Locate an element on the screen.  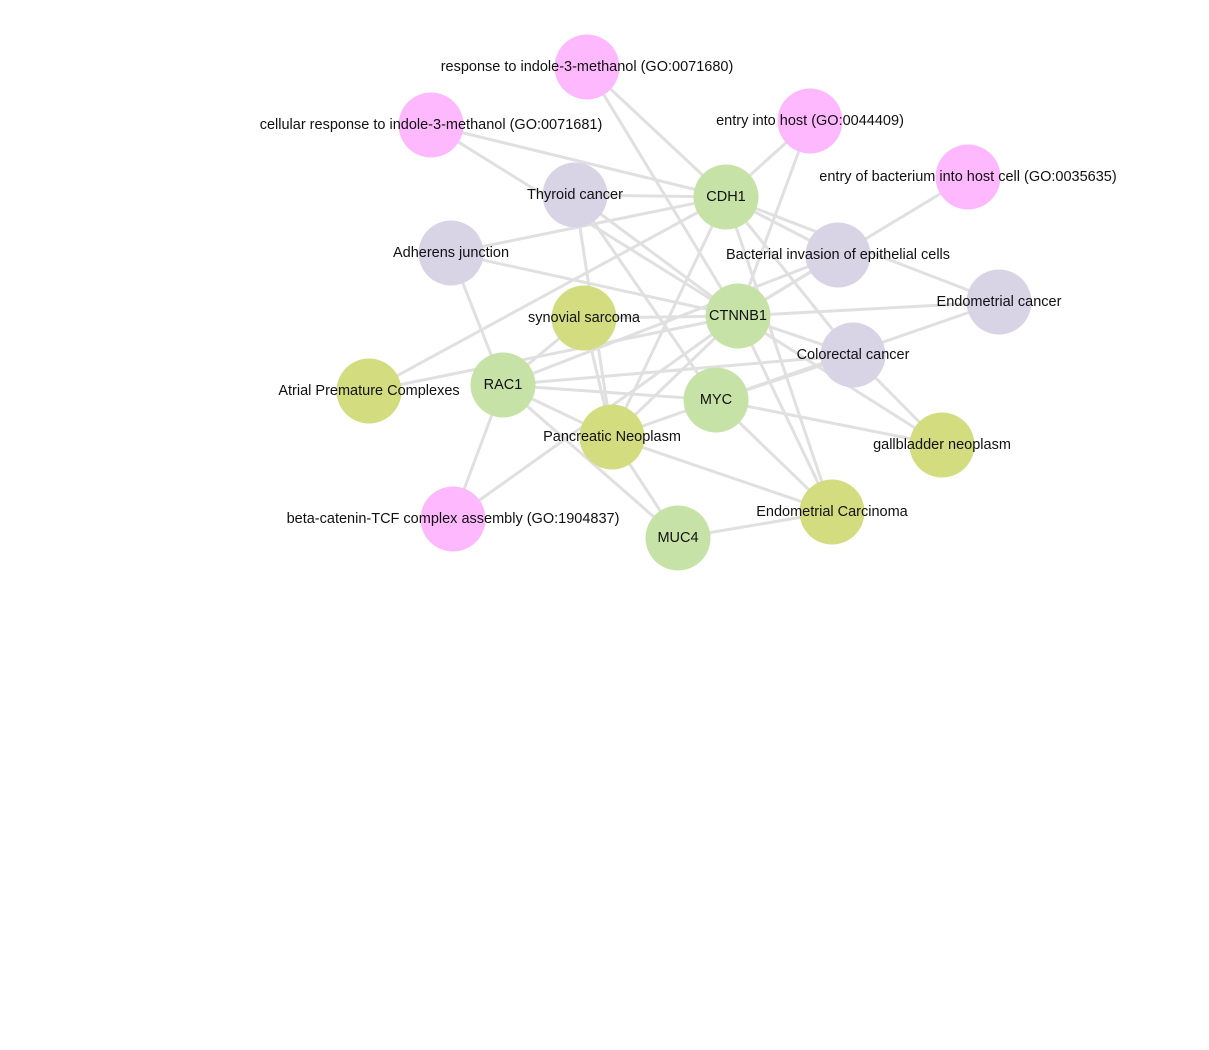
node-endometrial-cancer is located at coordinates (999, 302).